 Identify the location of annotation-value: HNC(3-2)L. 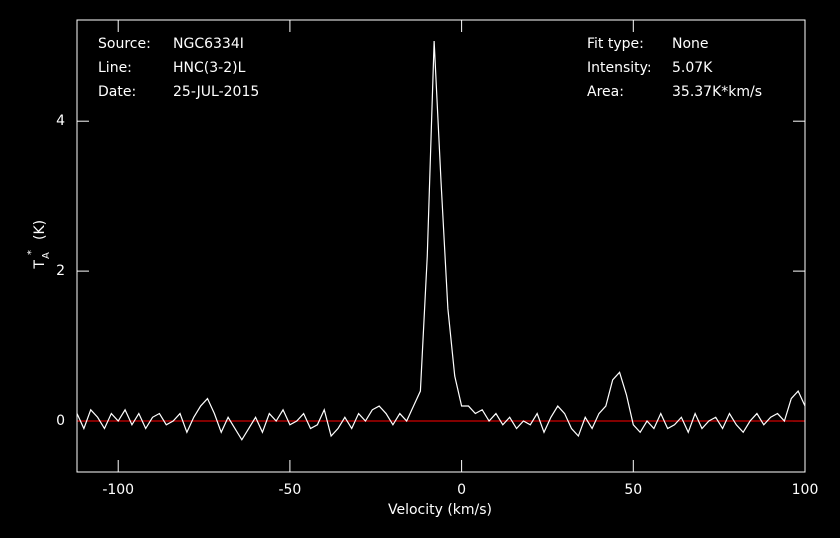
(209, 68).